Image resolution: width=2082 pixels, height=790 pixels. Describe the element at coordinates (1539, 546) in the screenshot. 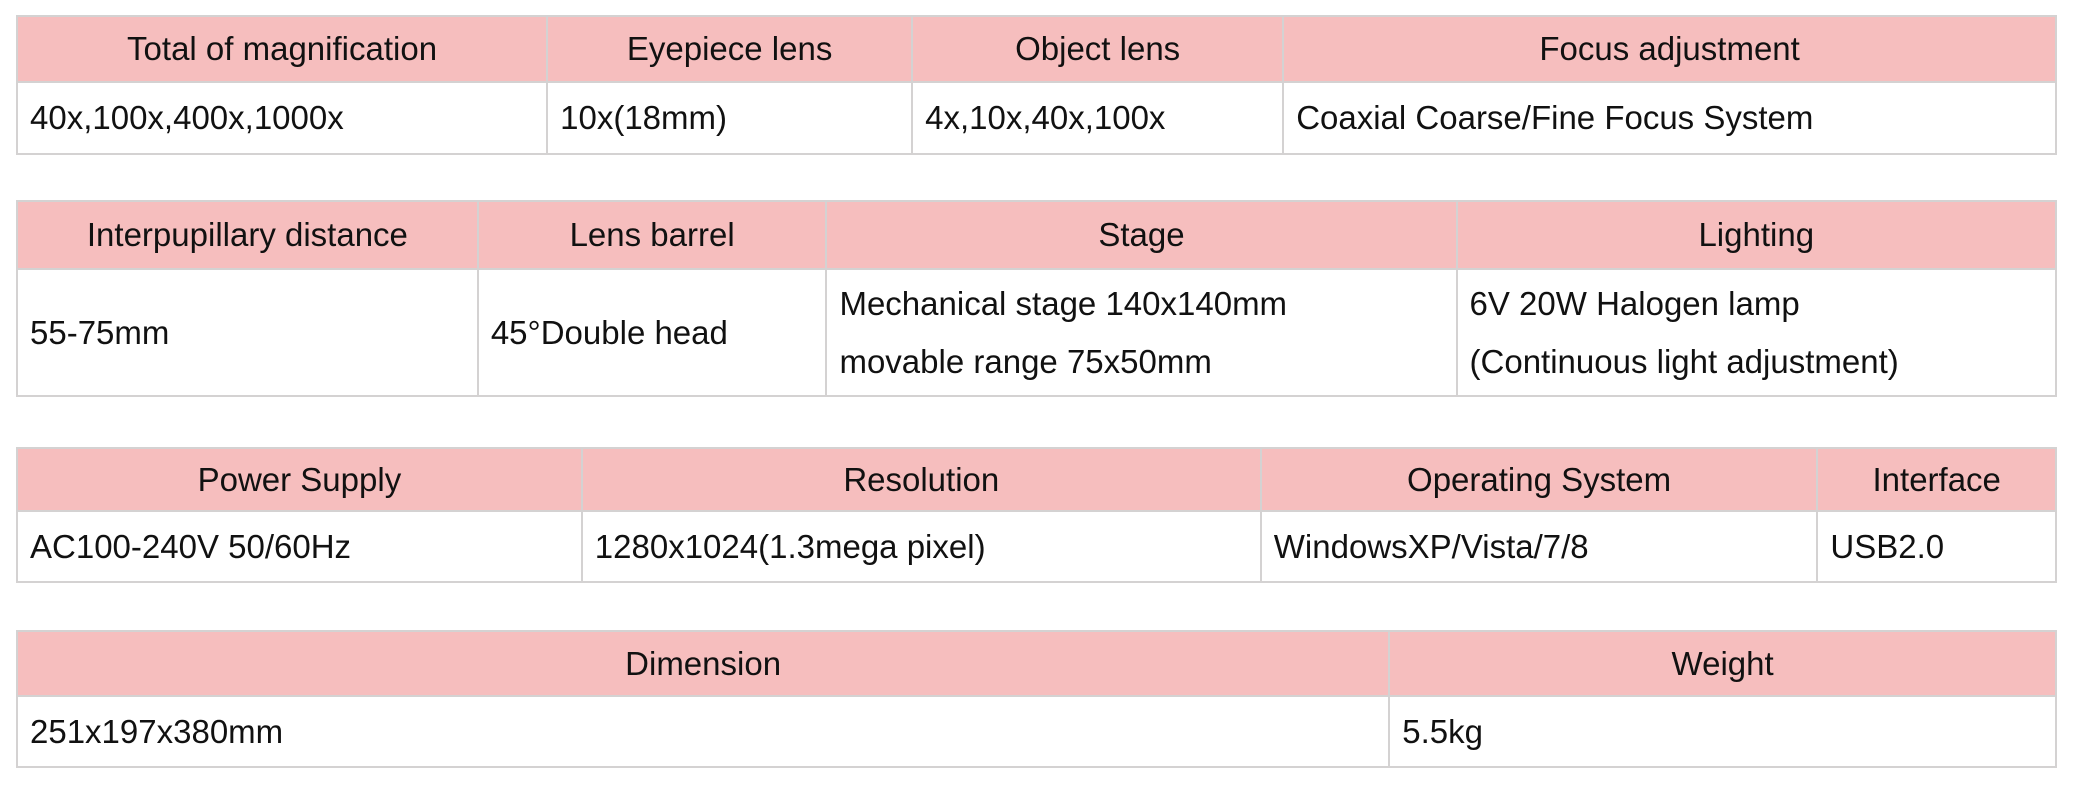

I see `cell-operating-system: WindowsXP/Vista/7/8` at that location.